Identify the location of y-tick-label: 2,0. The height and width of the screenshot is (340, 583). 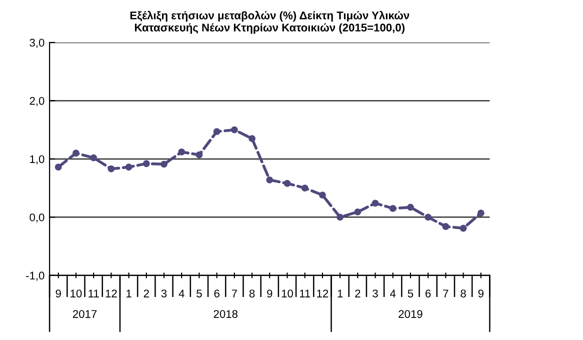
(37, 101).